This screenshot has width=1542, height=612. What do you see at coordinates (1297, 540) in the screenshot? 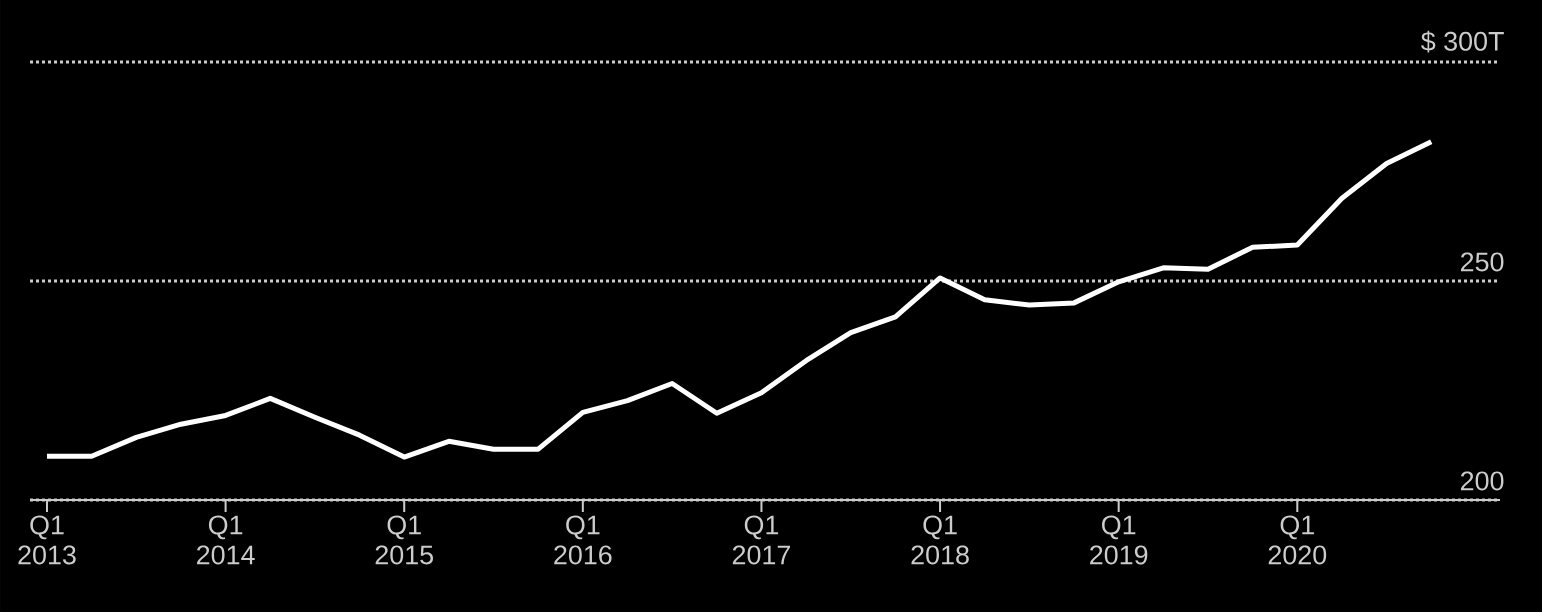
I see `x-tick-label: Q1 2020` at bounding box center [1297, 540].